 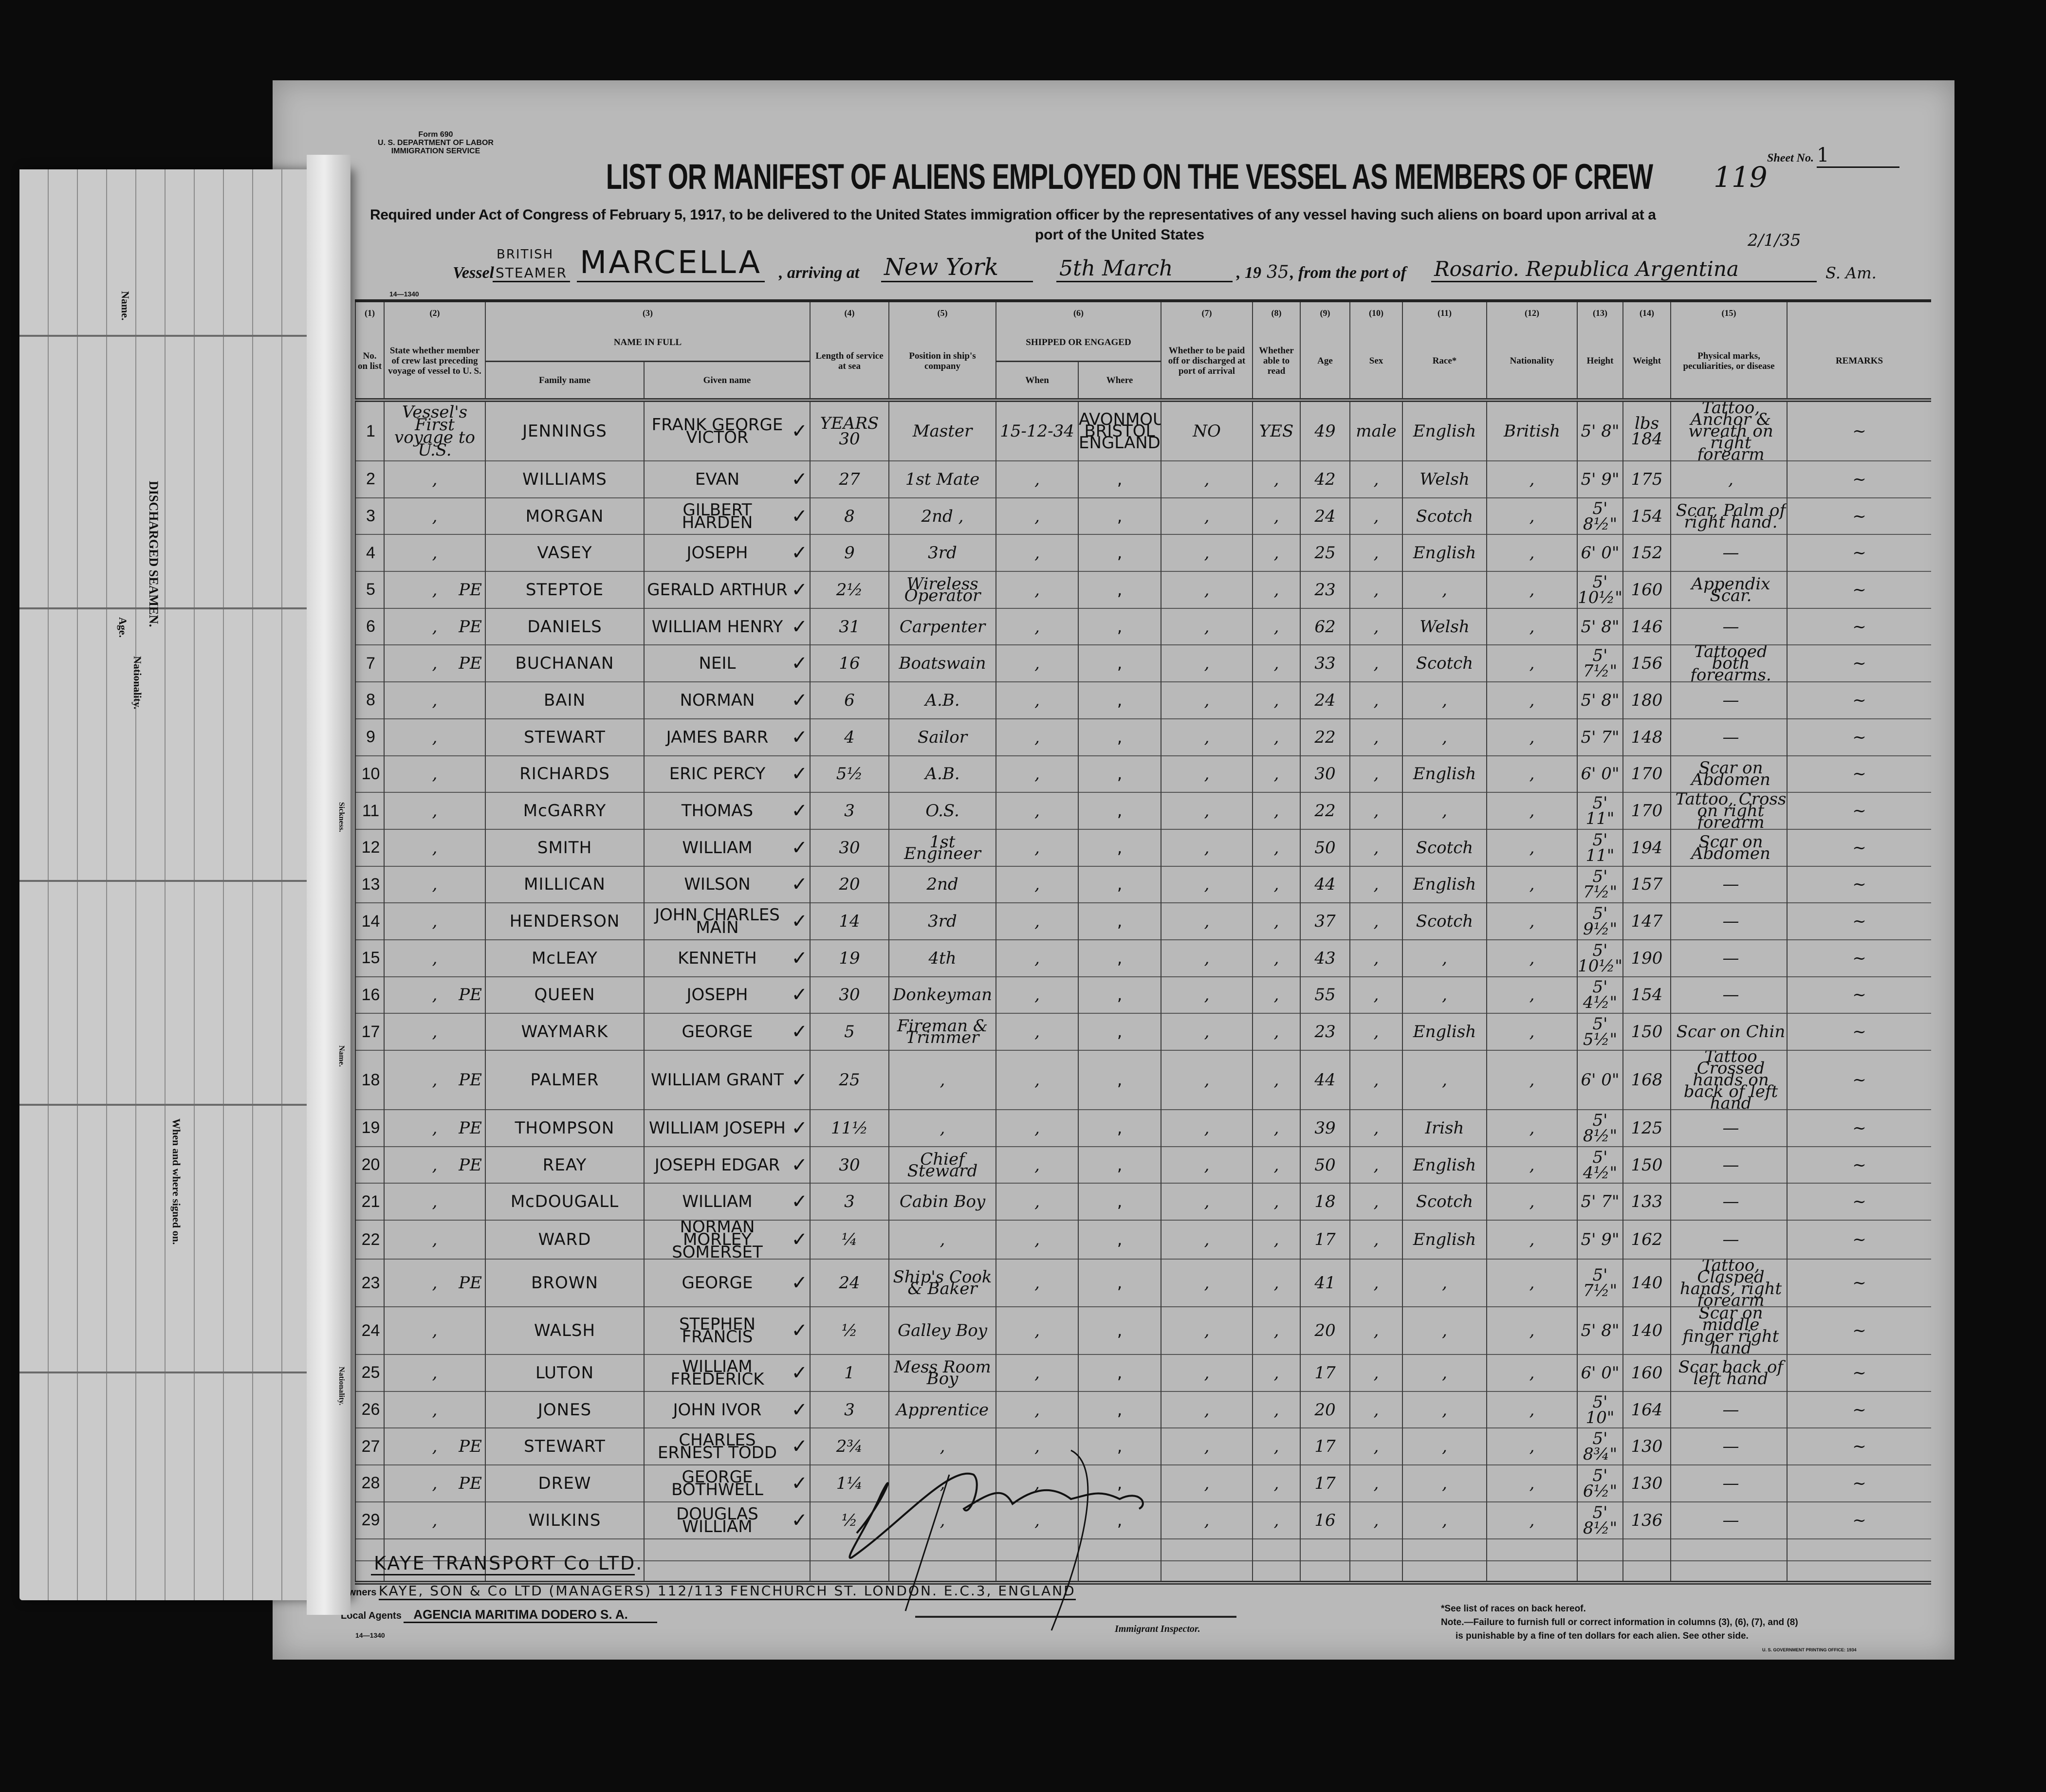 What do you see at coordinates (1325, 700) in the screenshot?
I see `age: 24` at bounding box center [1325, 700].